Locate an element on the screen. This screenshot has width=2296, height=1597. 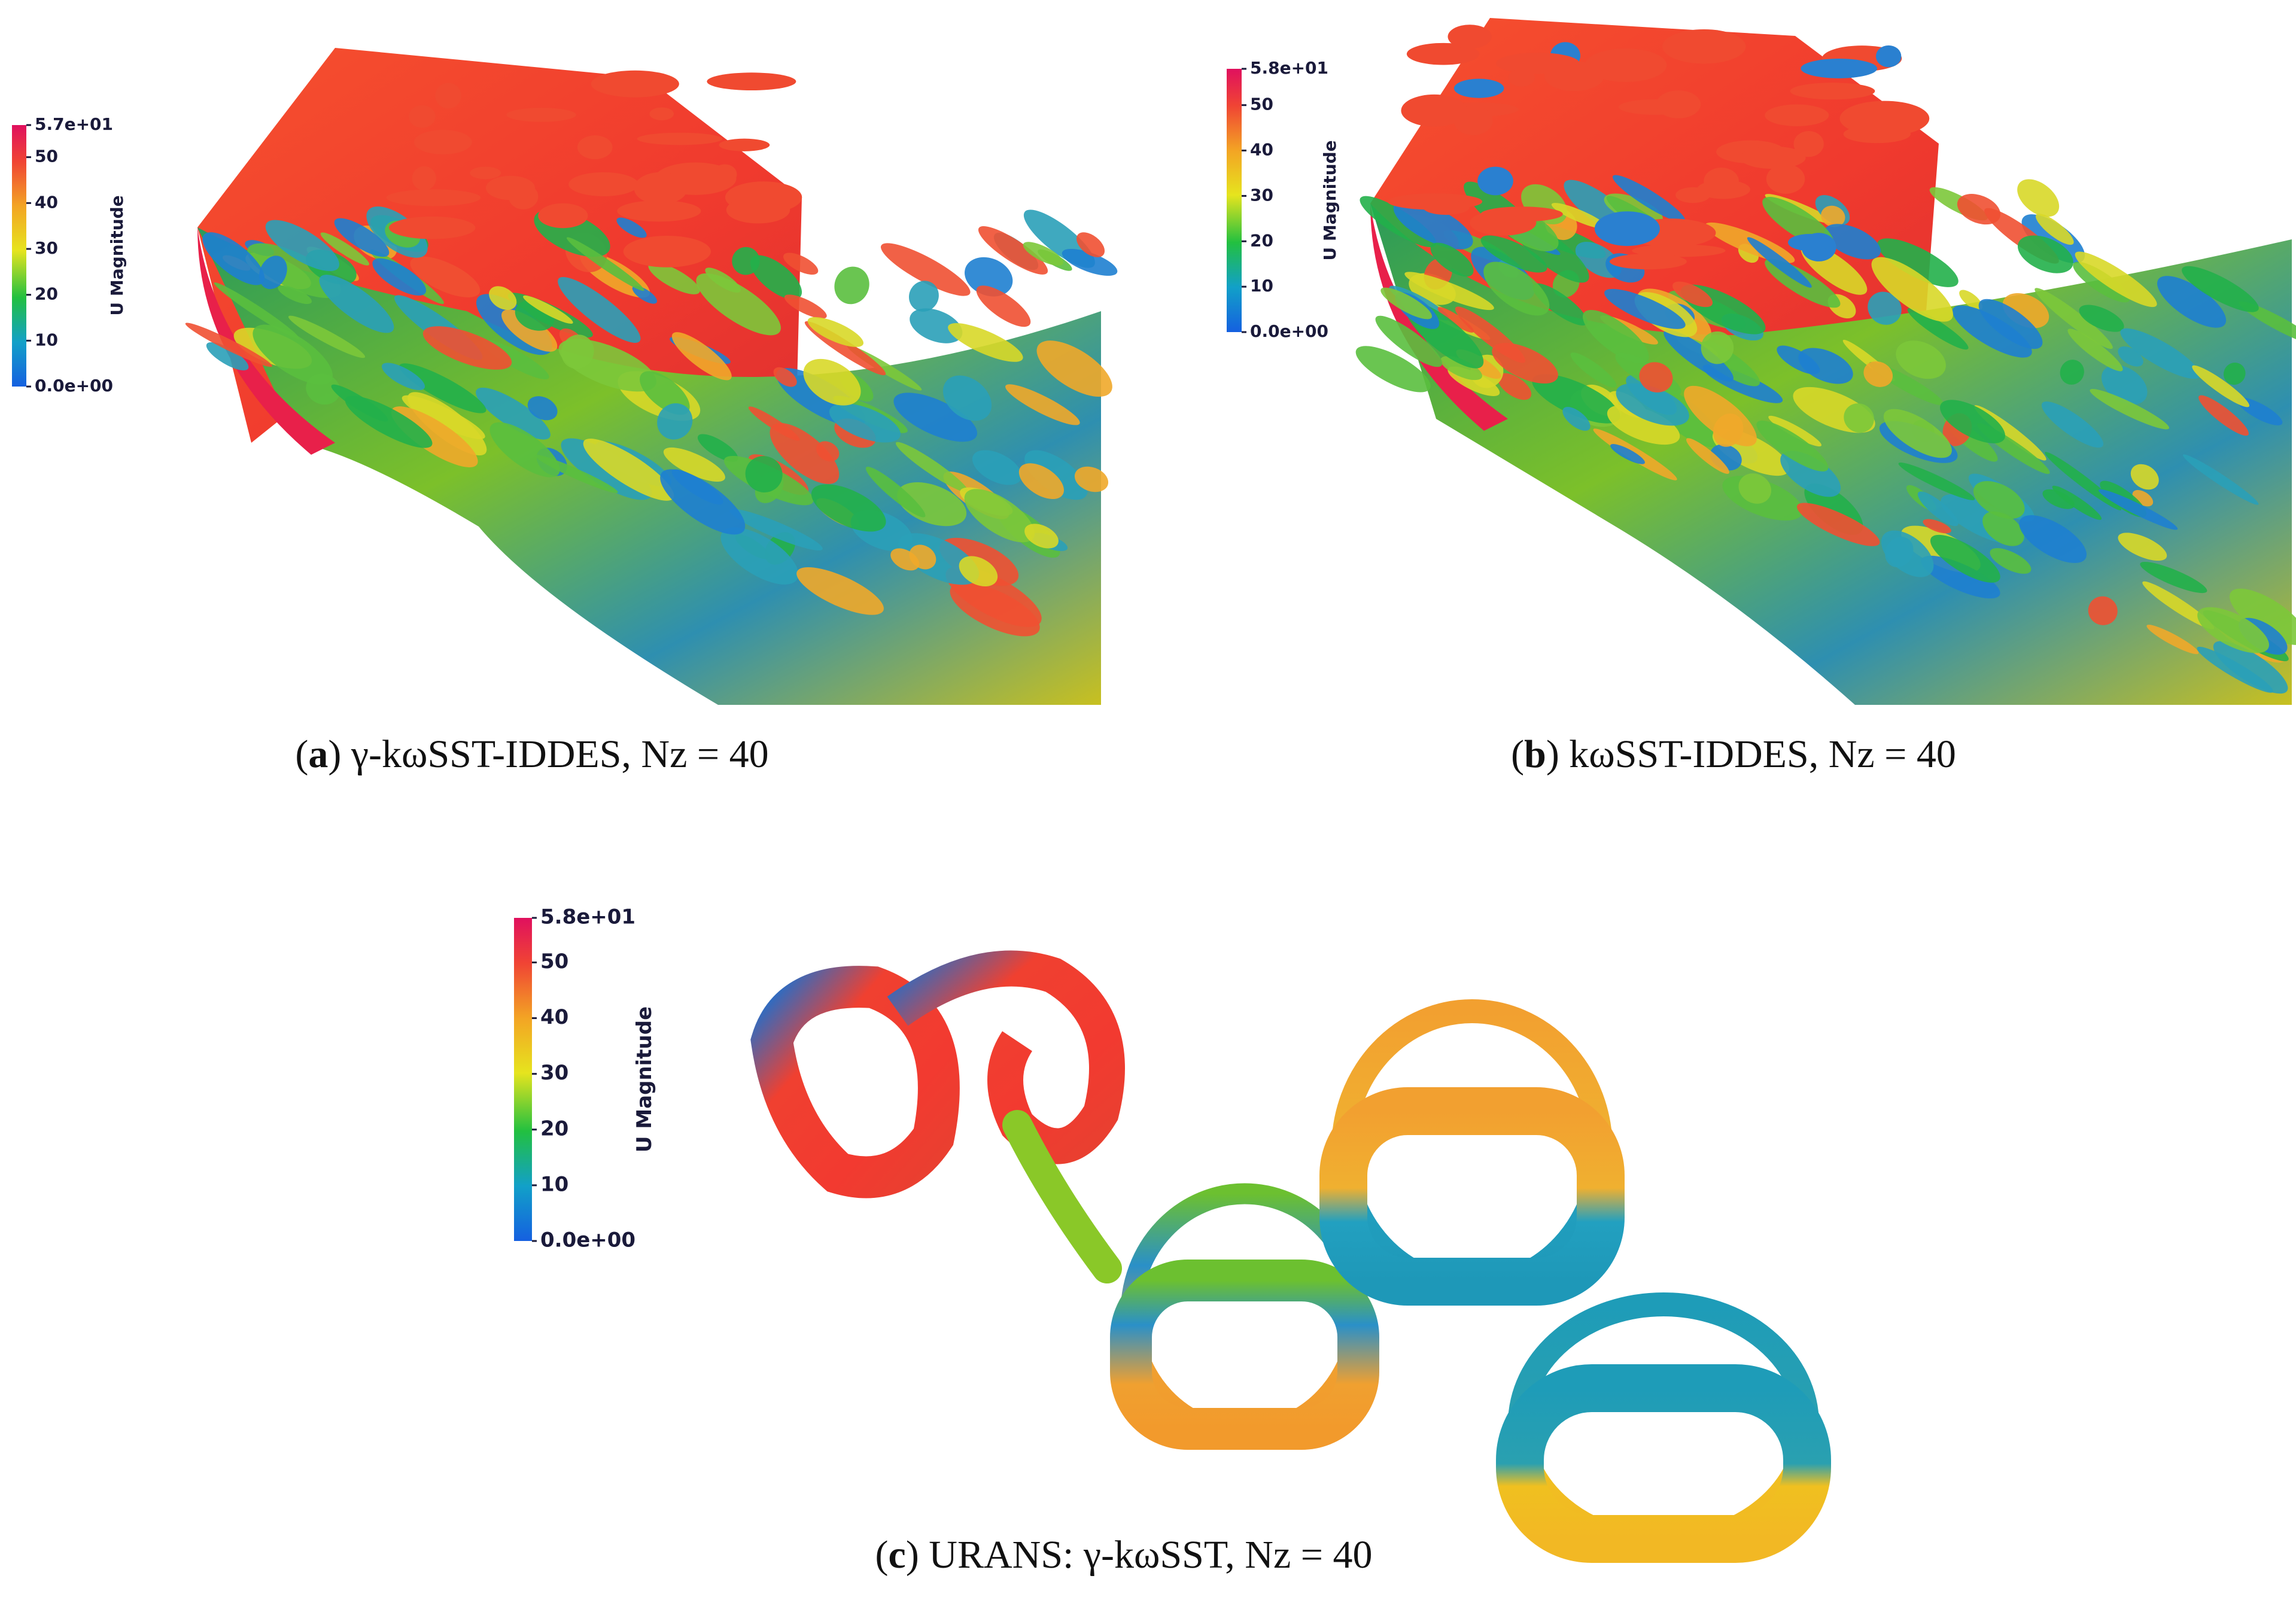
colorbar: 5.7e+01 50 40 30 20 10 0.0e+00 U Magnitude is located at coordinates (69, 255).